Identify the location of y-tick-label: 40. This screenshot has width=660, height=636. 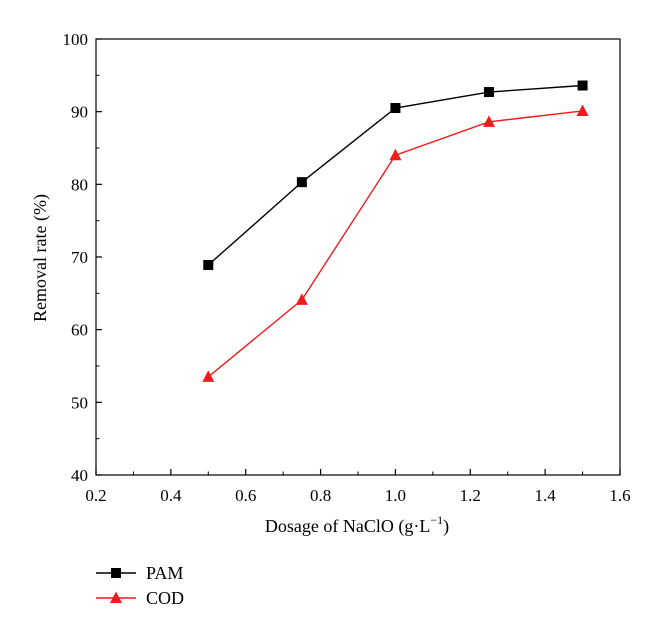
(79, 475).